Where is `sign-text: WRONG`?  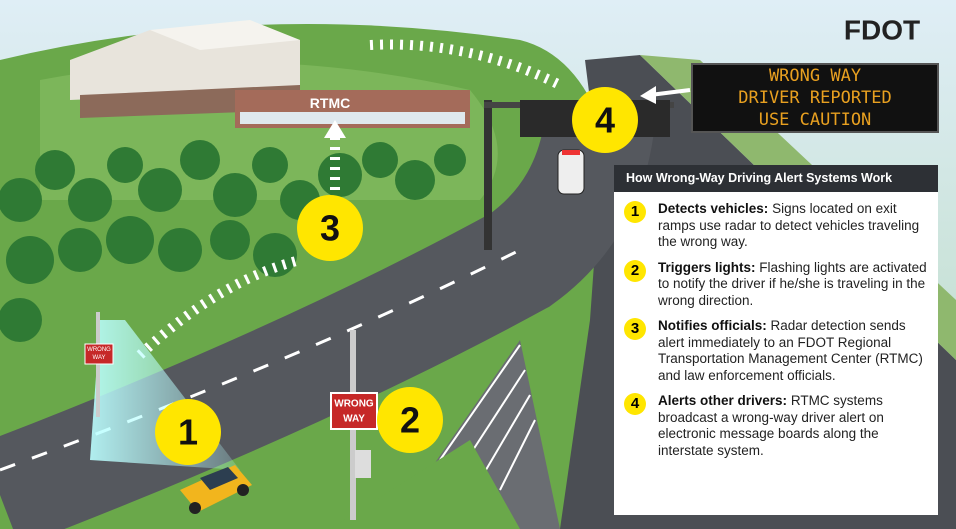 sign-text: WRONG is located at coordinates (354, 404).